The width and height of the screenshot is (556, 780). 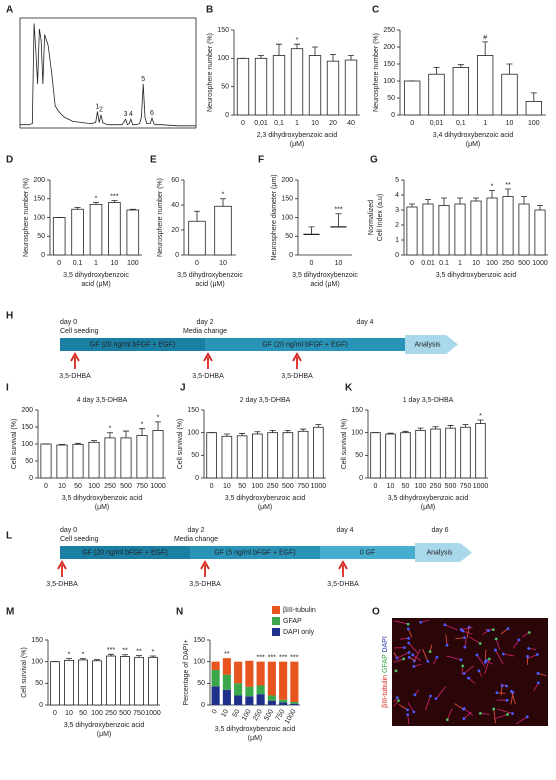 What do you see at coordinates (461, 123) in the screenshot?
I see `x-tick-label: 0,1` at bounding box center [461, 123].